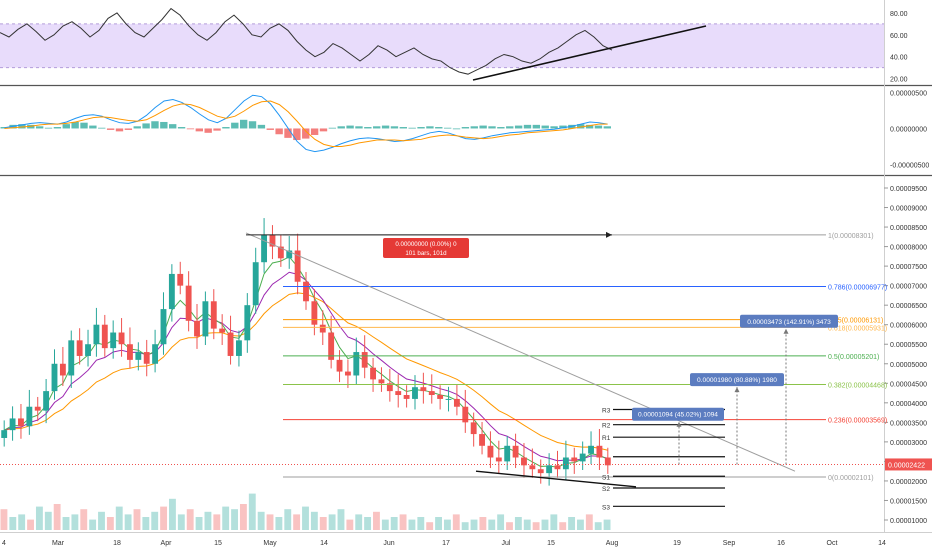 Image resolution: width=932 pixels, height=555 pixels. Describe the element at coordinates (729, 543) in the screenshot. I see `time-tick-label: Sep` at that location.